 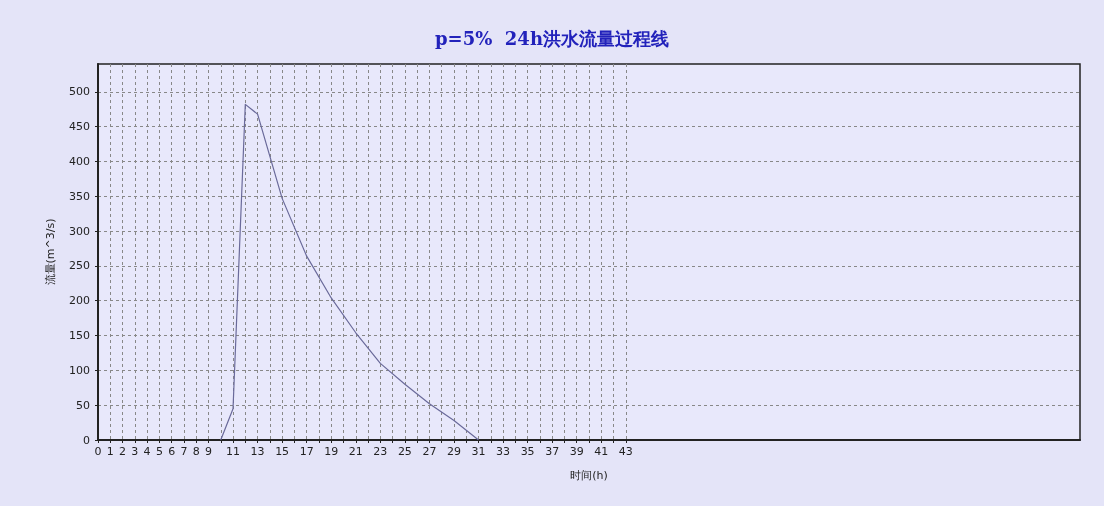 I want to click on y-tick-label: 50, so click(x=83, y=405).